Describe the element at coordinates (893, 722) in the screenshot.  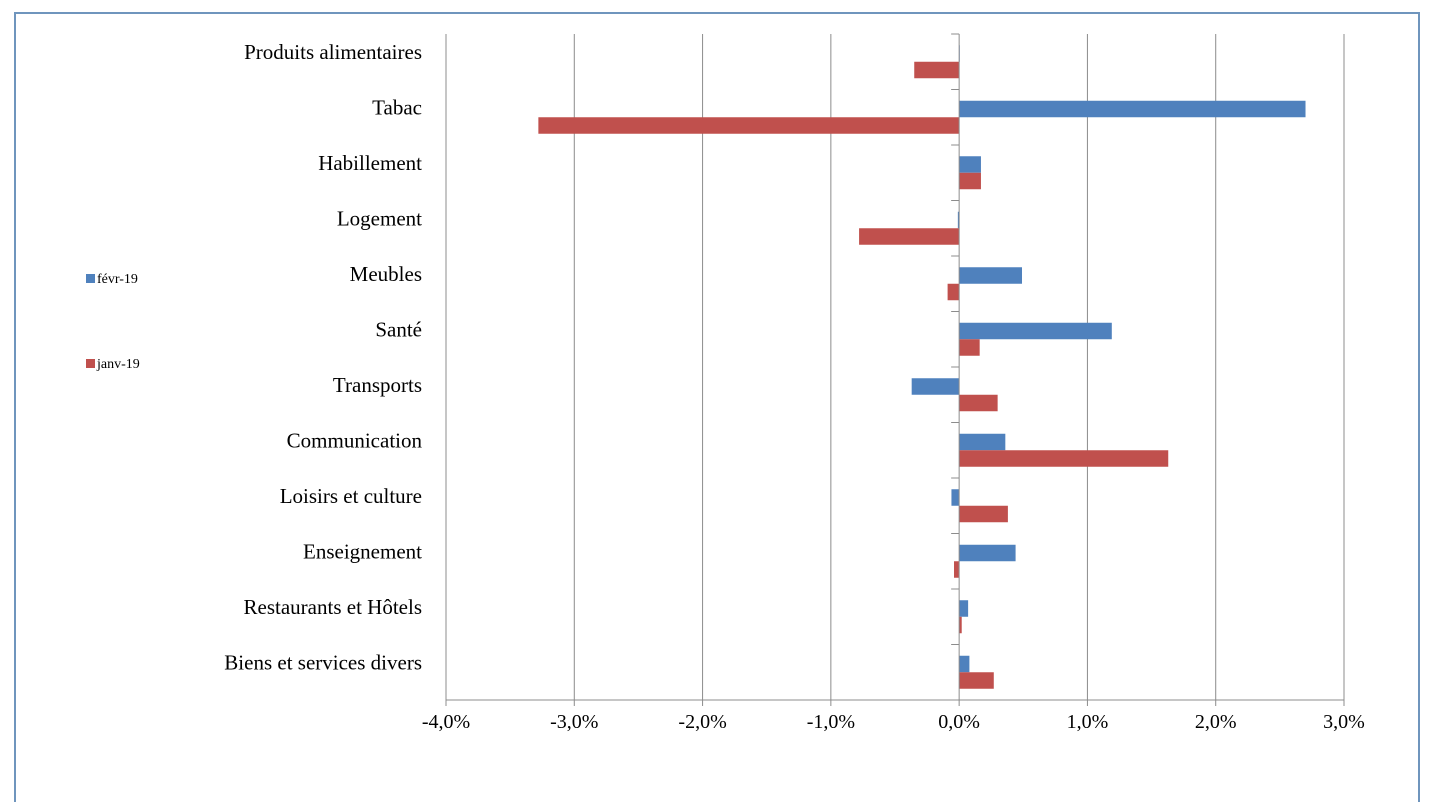
I see `tick-labels: -4,0% -3,0% -2,0% -1,0% 0,0% 1,0% 2,0% 3,0%` at that location.